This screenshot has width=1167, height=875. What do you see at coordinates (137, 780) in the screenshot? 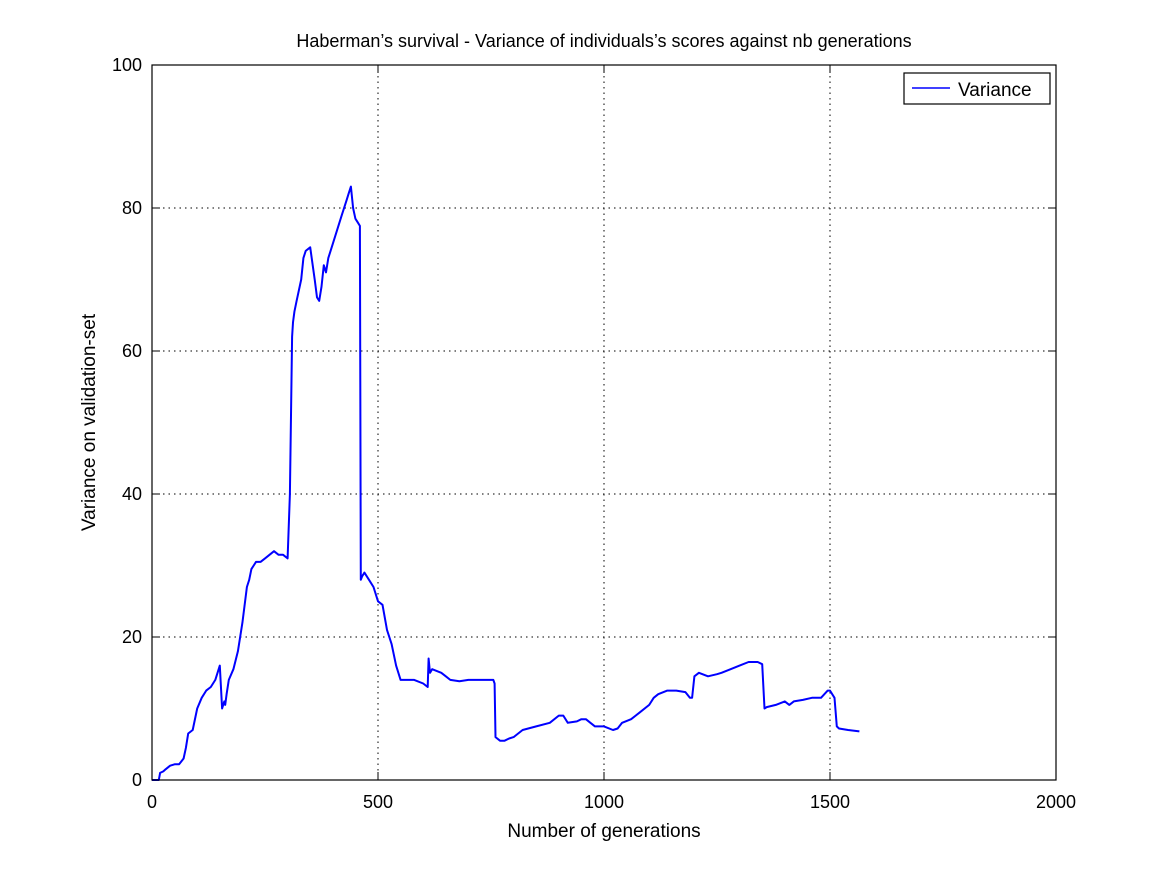
I see `y-tick-label: 0` at bounding box center [137, 780].